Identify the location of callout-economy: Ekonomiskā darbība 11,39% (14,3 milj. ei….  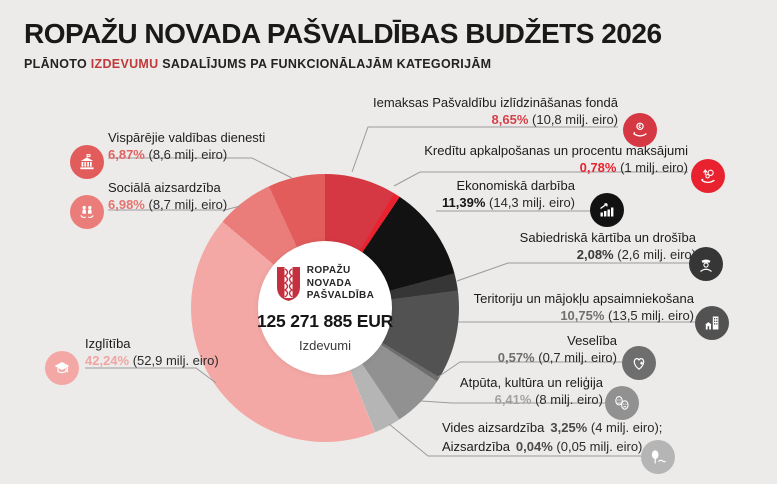
(508, 194).